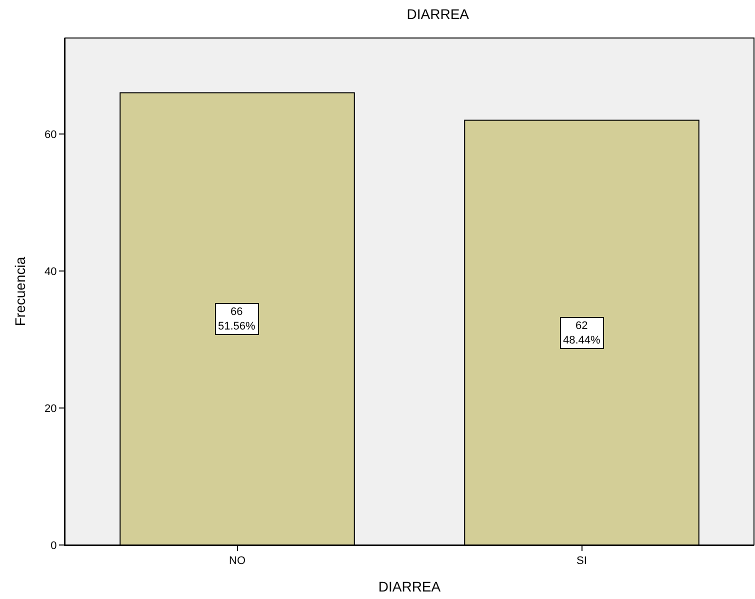  I want to click on y-tick-label: 60, so click(50, 134).